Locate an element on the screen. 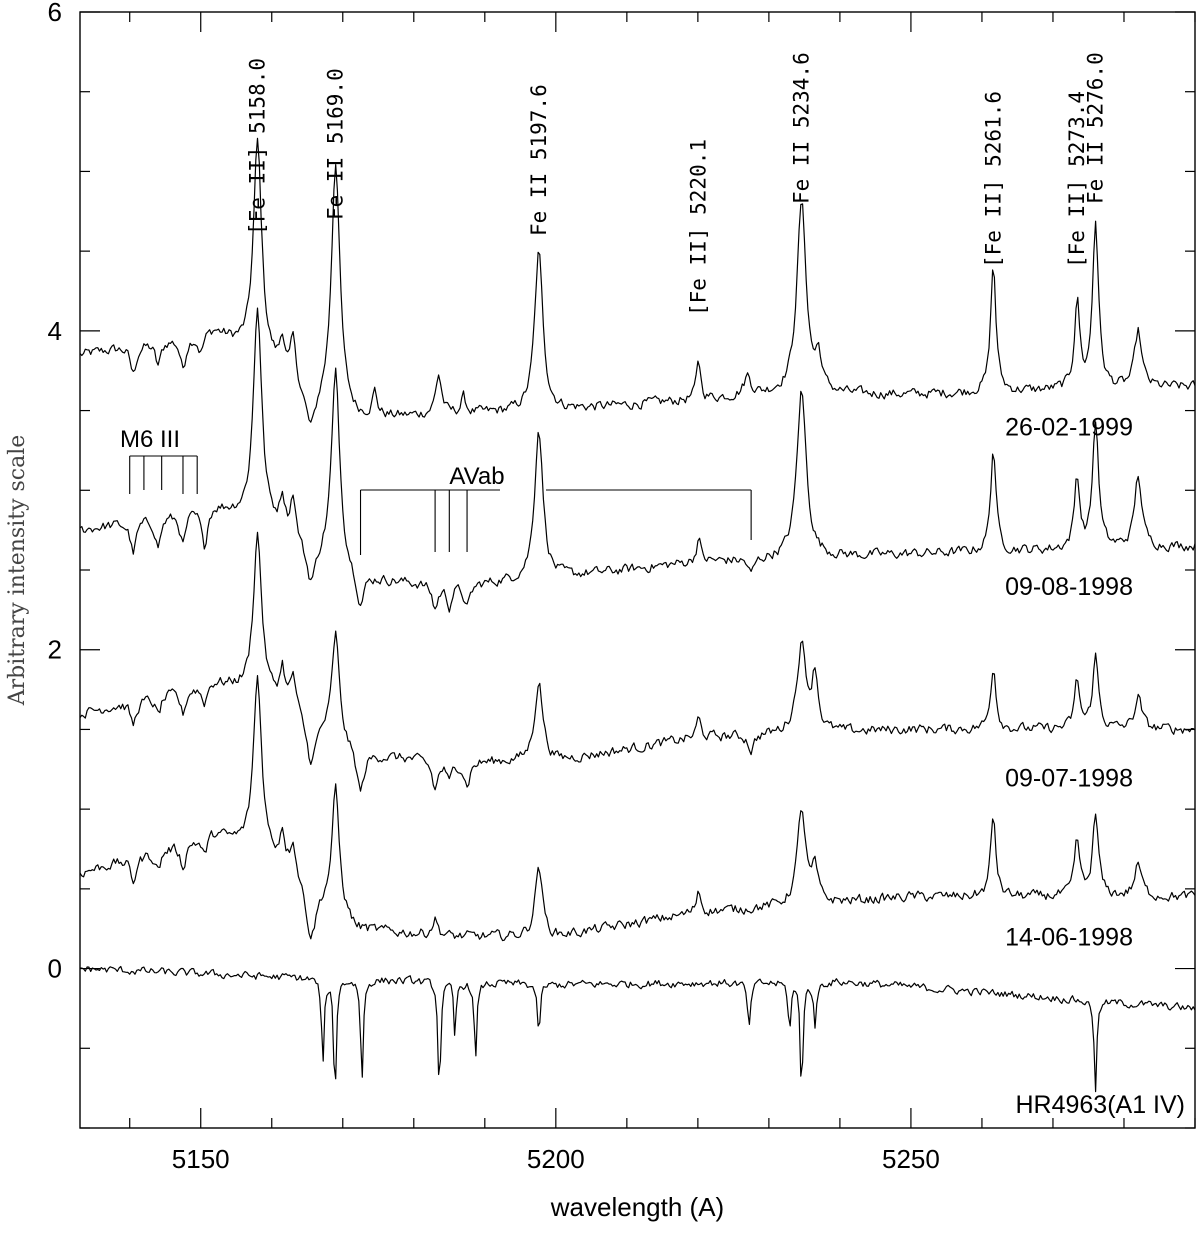  line-id-label: Fe II 5276.0 is located at coordinates (1096, 128).